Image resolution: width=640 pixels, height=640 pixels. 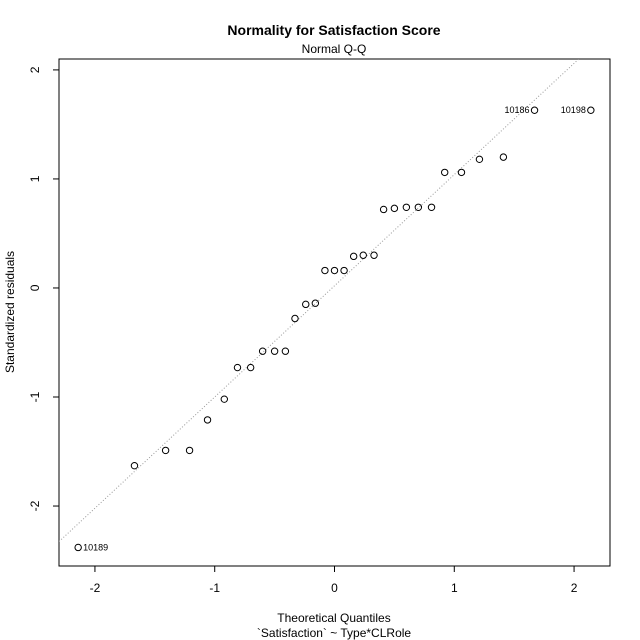 What do you see at coordinates (333, 618) in the screenshot?
I see `x-axis-label: Theoretical Quantiles` at bounding box center [333, 618].